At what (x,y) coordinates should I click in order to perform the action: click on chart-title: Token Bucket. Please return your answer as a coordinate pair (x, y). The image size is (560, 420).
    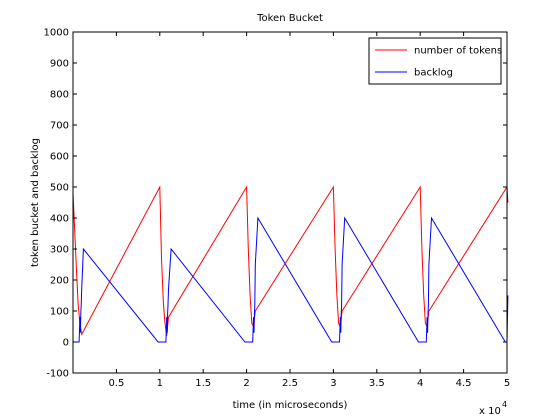
    Looking at the image, I should click on (289, 18).